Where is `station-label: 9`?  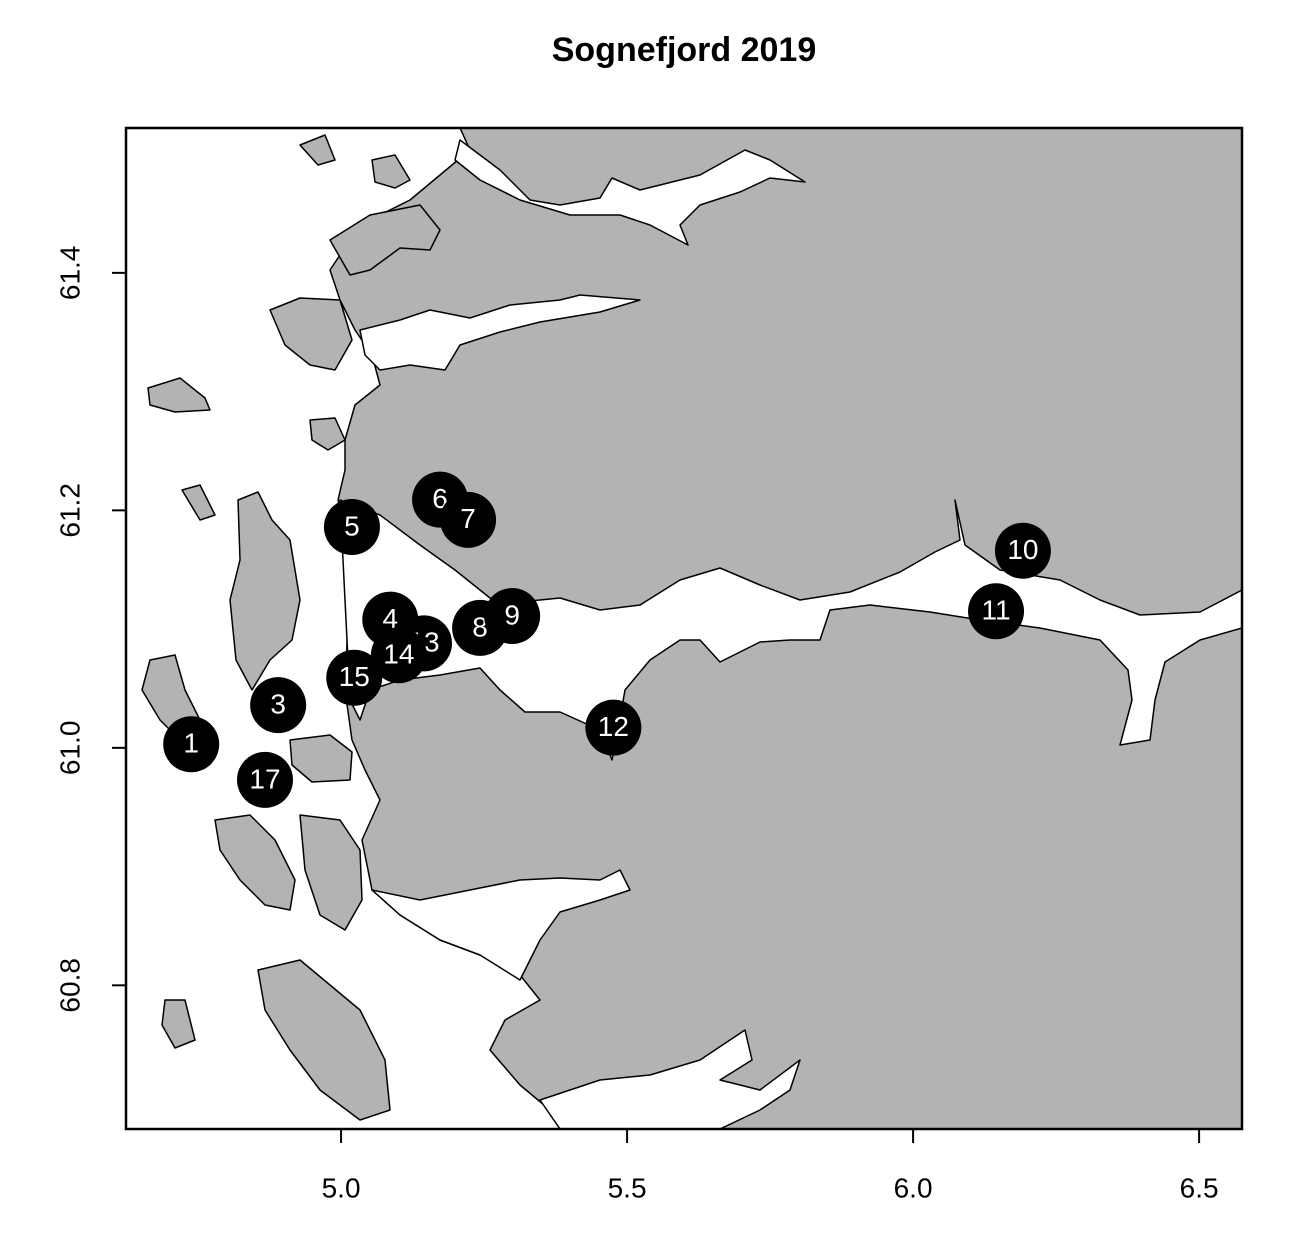
station-label: 9 is located at coordinates (512, 614).